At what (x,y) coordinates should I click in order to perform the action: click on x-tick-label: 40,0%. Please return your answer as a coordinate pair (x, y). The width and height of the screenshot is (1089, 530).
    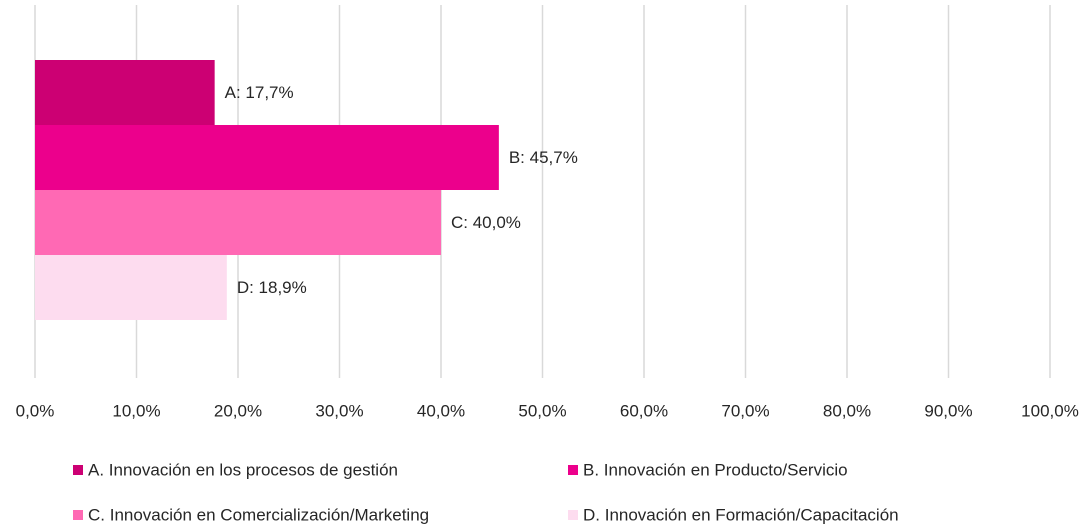
    Looking at the image, I should click on (441, 410).